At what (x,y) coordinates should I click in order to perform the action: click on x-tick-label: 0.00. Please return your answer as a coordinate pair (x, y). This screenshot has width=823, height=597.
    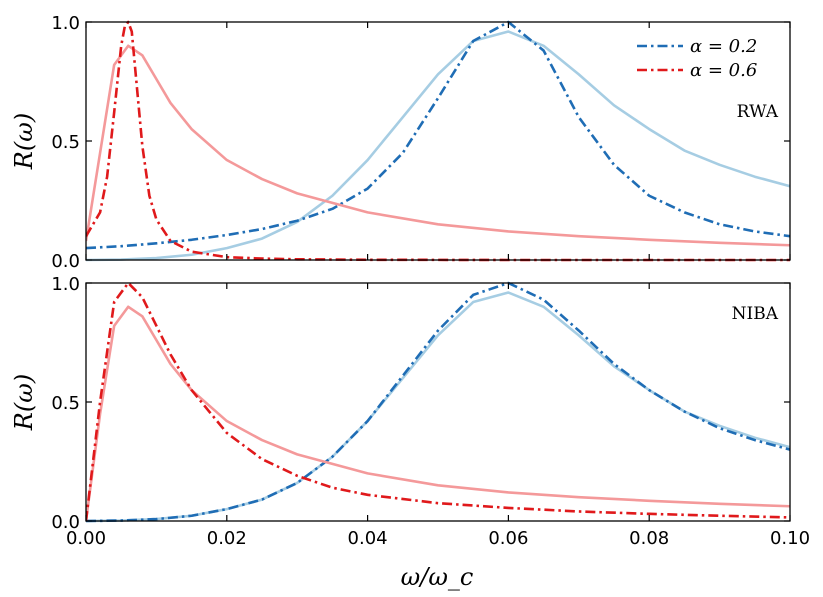
    Looking at the image, I should click on (86, 538).